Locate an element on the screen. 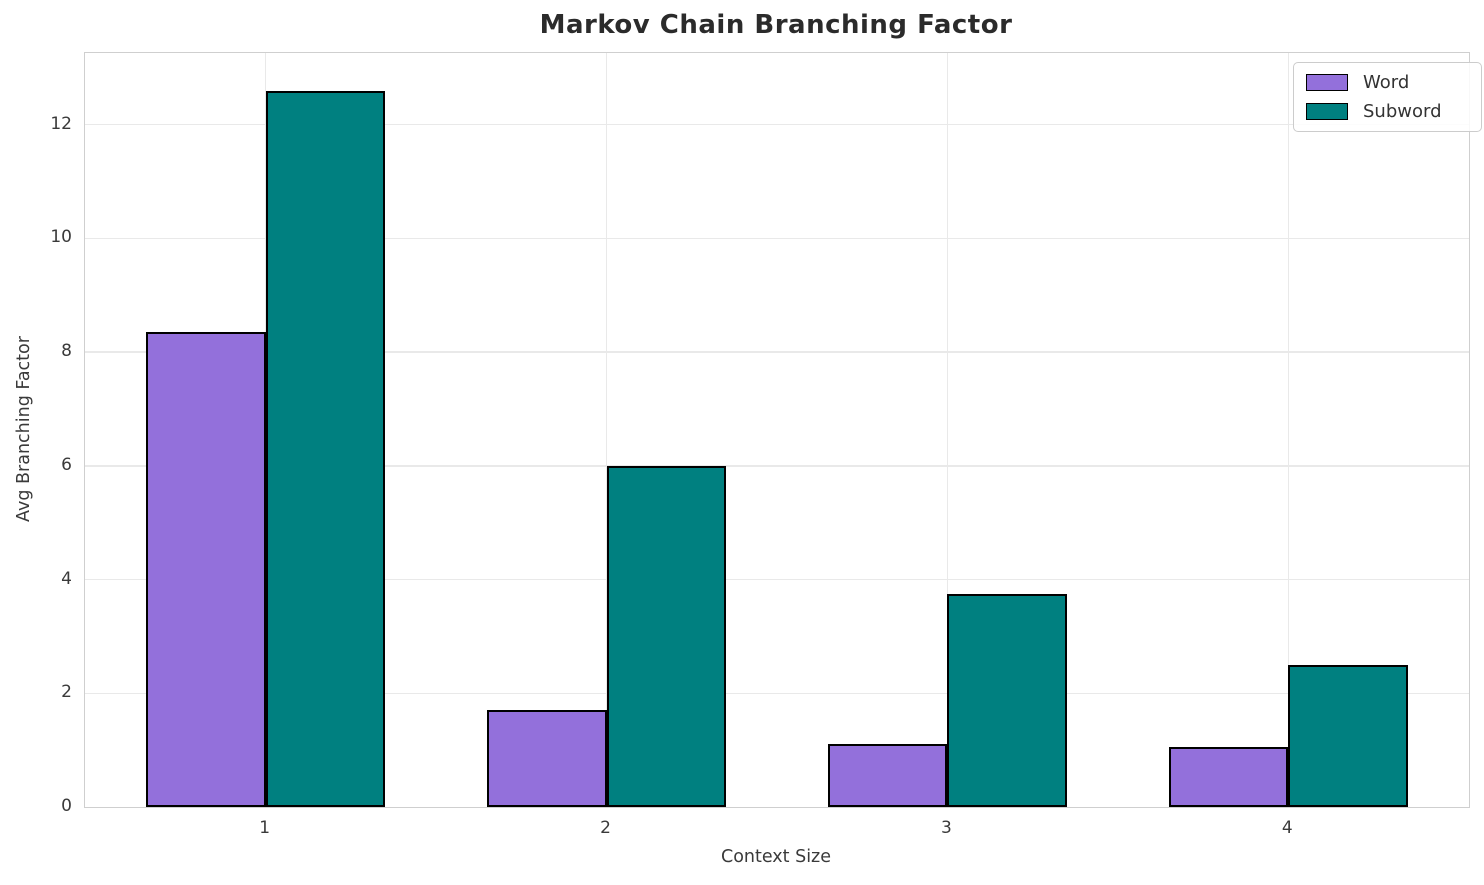 This screenshot has height=885, width=1484. legend-swatch-subword-icon is located at coordinates (1327, 111).